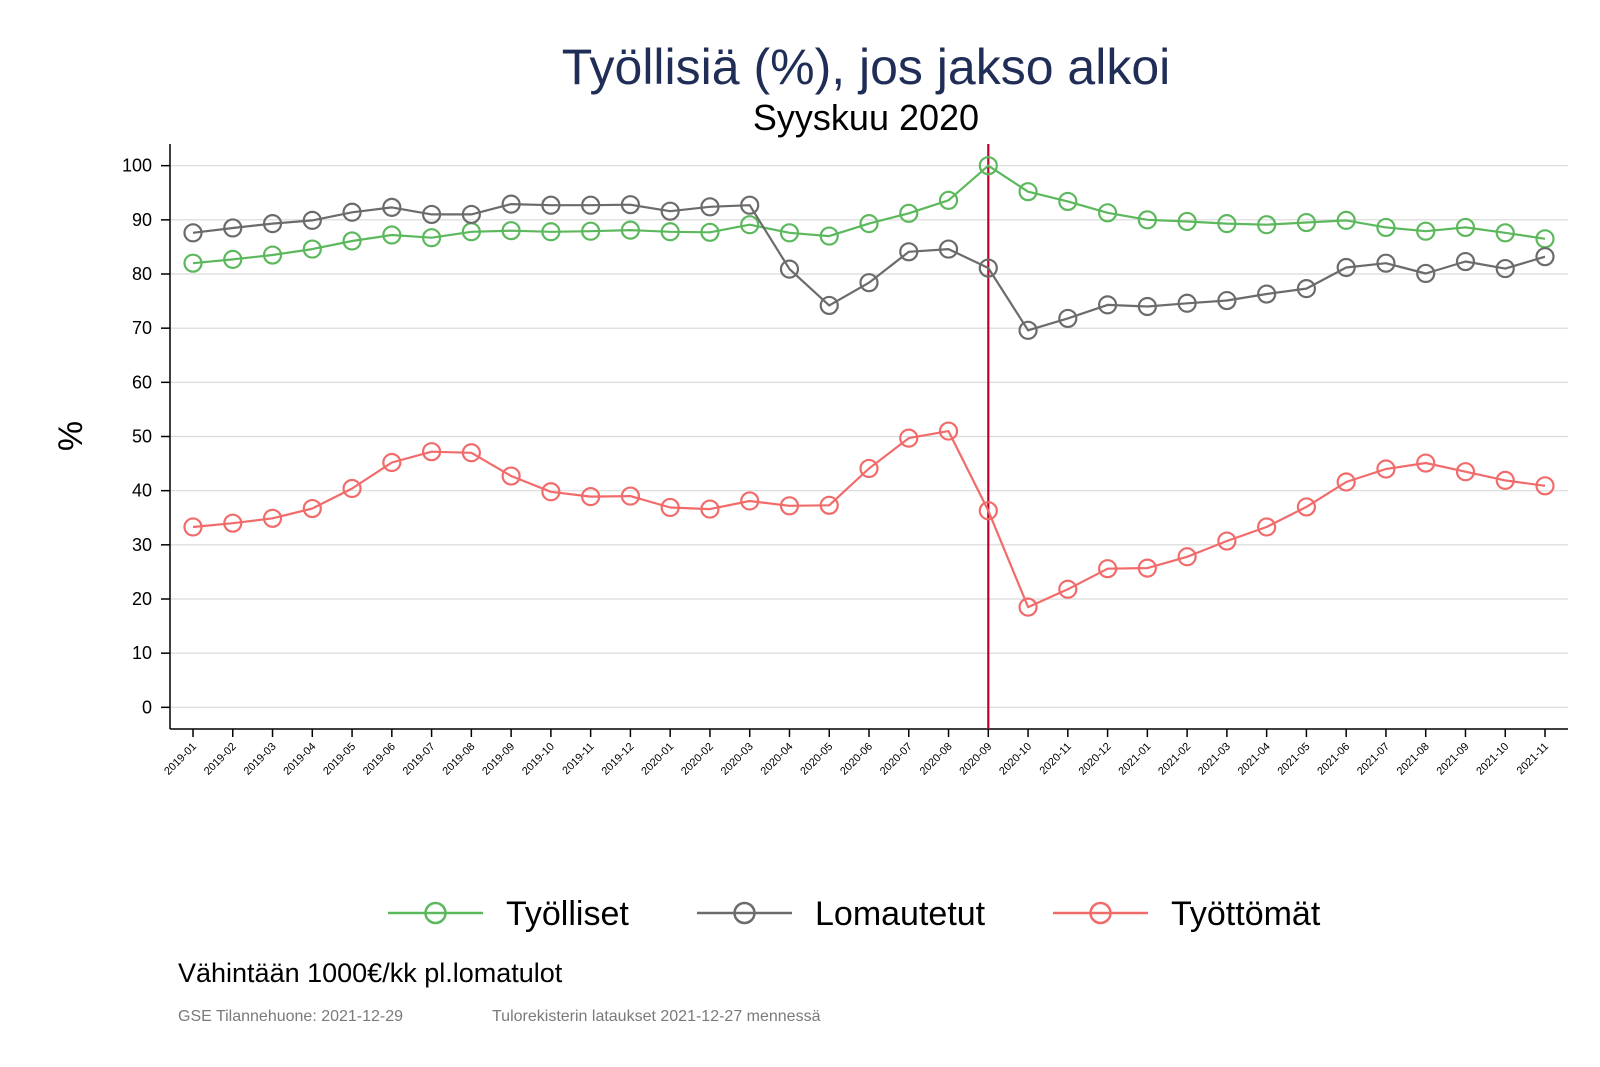 Image resolution: width=1600 pixels, height=1067 pixels. What do you see at coordinates (71, 436) in the screenshot?
I see `y-axis-label: %` at bounding box center [71, 436].